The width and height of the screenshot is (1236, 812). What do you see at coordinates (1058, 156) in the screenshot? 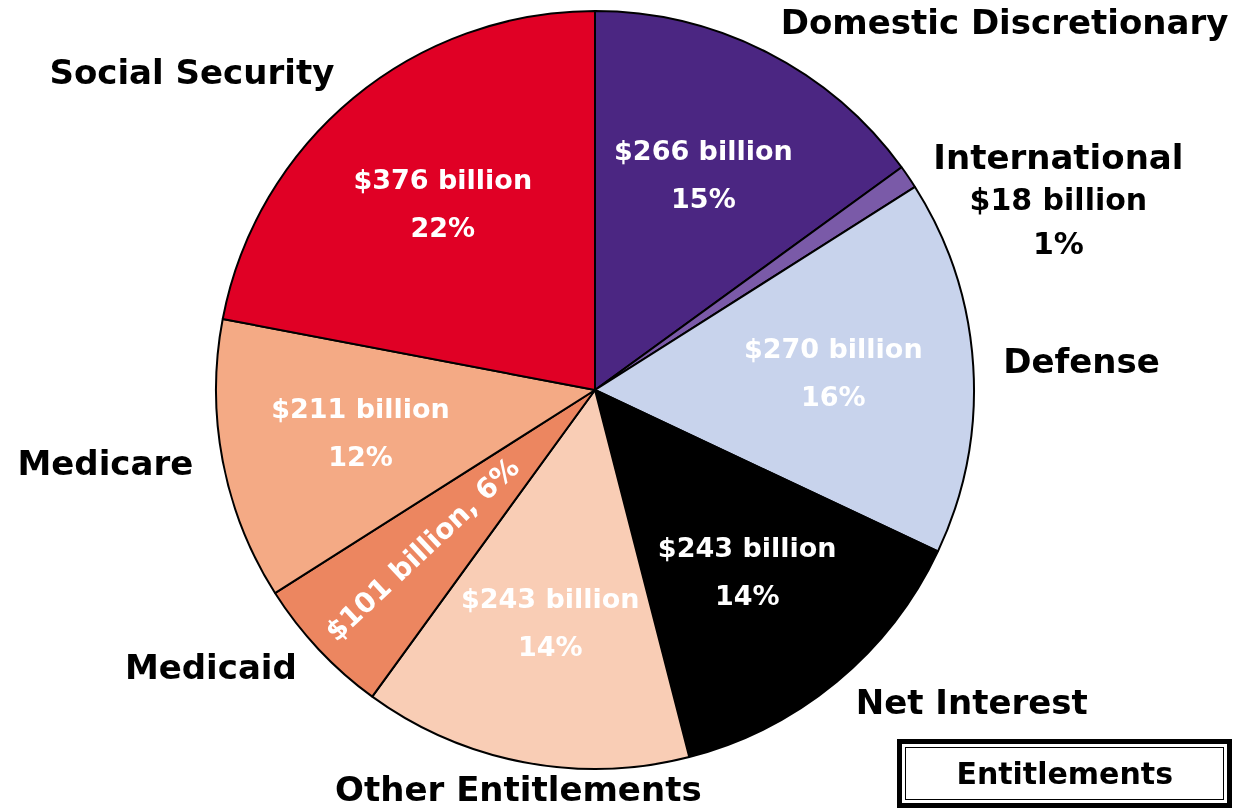
I see `slice-label: International` at bounding box center [1058, 156].